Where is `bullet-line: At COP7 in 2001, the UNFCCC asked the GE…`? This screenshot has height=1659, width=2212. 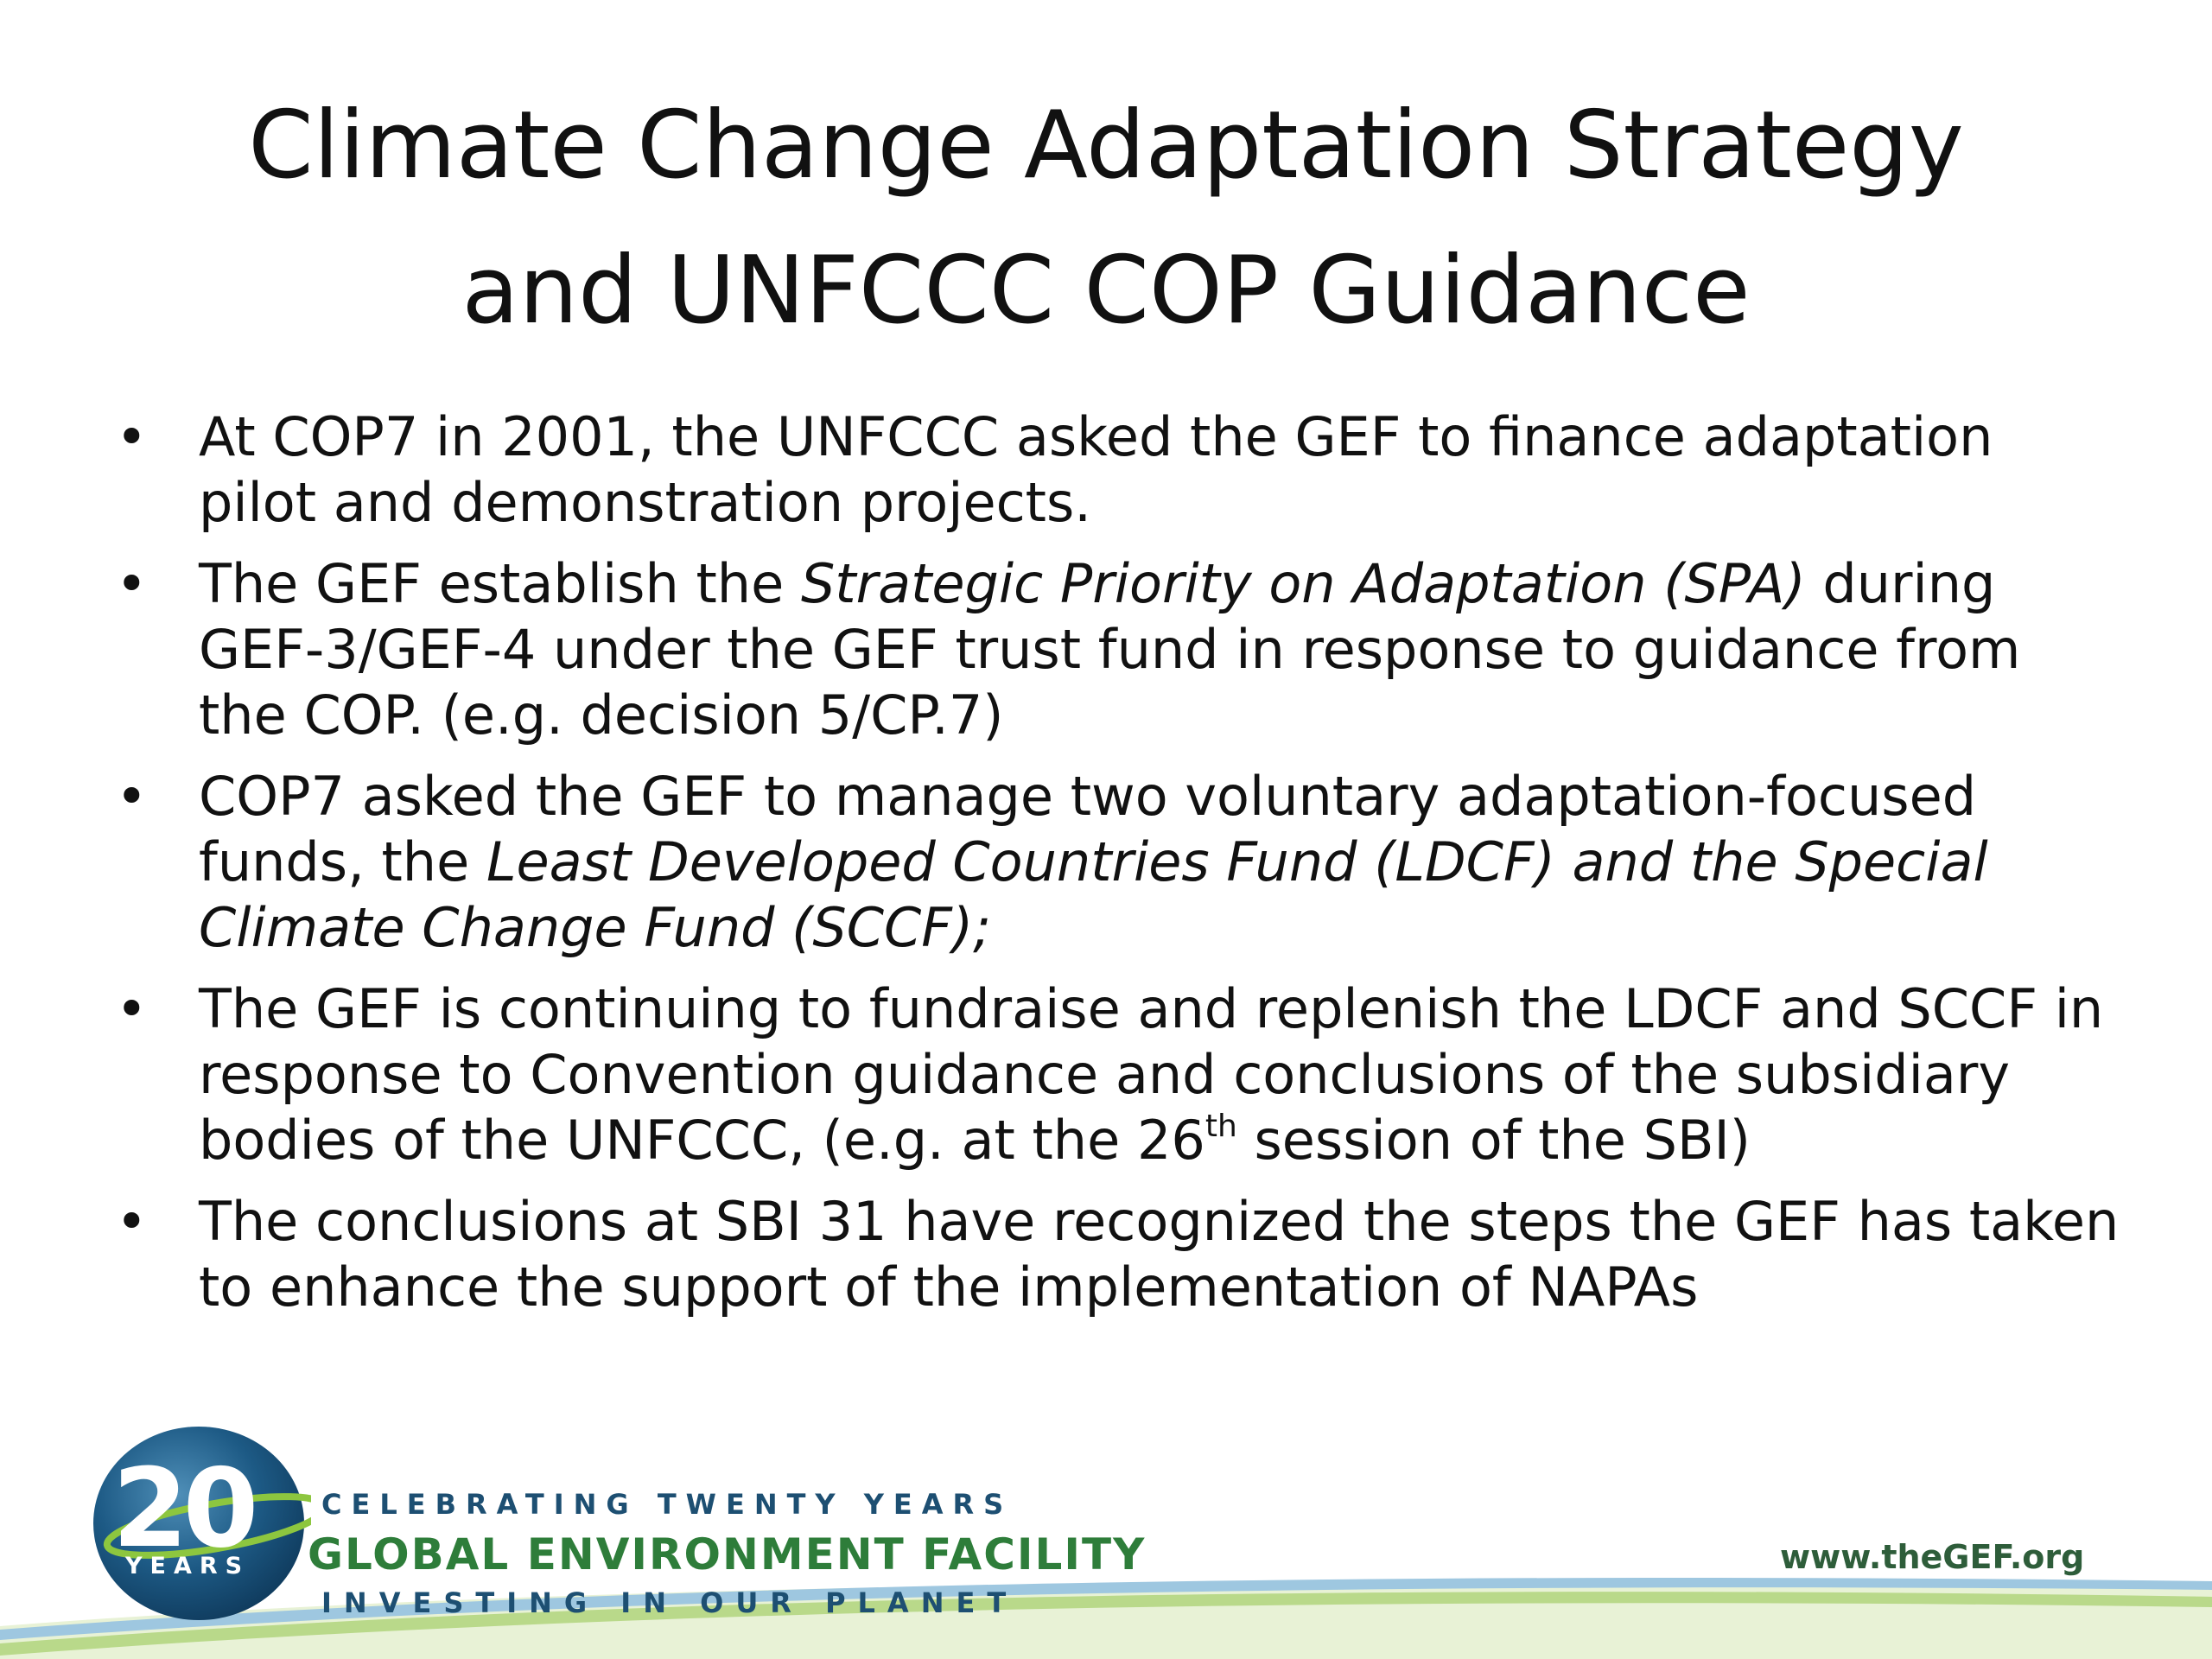
bullet-line: At COP7 in 2001, the UNFCCC asked the GE… is located at coordinates (1162, 437).